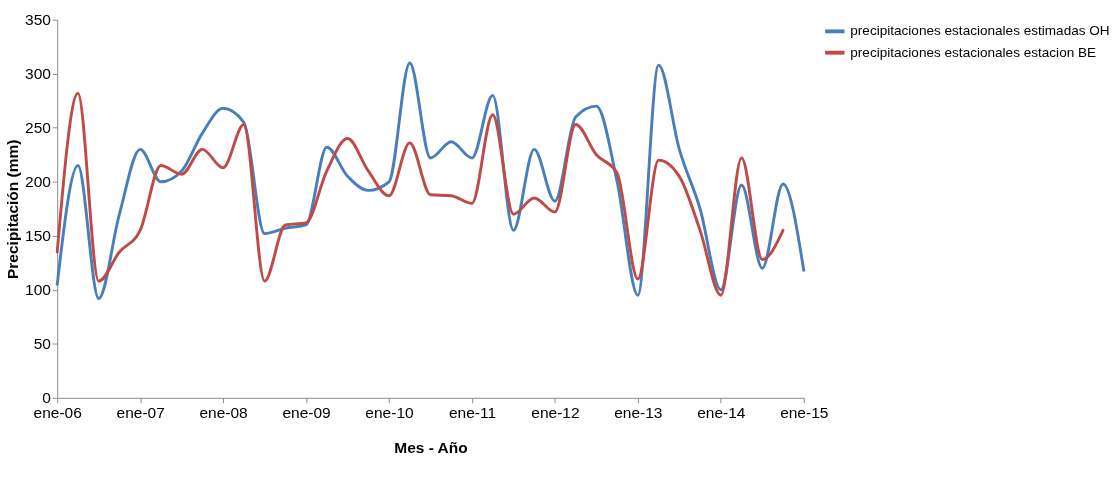  Describe the element at coordinates (38, 290) in the screenshot. I see `y-tick-label: 100` at that location.